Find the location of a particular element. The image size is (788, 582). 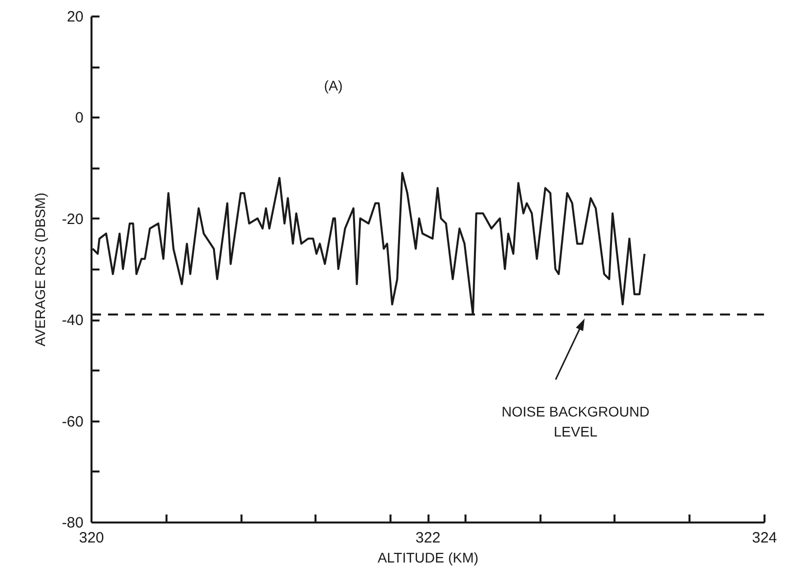

y-tick-label: 0 is located at coordinates (79, 118).